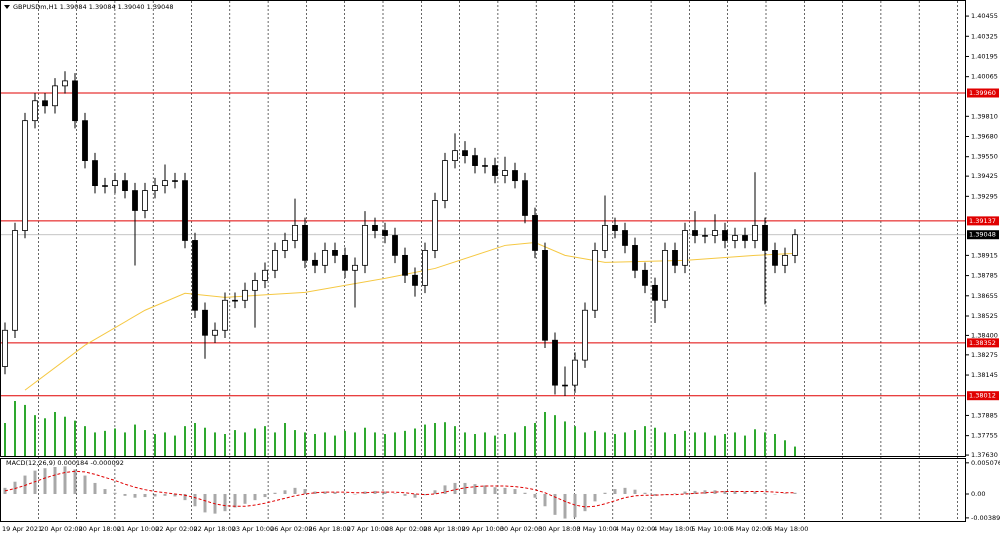 This screenshot has width=1000, height=536. Describe the element at coordinates (984, 176) in the screenshot. I see `y-tick-label: 1.39425` at that location.